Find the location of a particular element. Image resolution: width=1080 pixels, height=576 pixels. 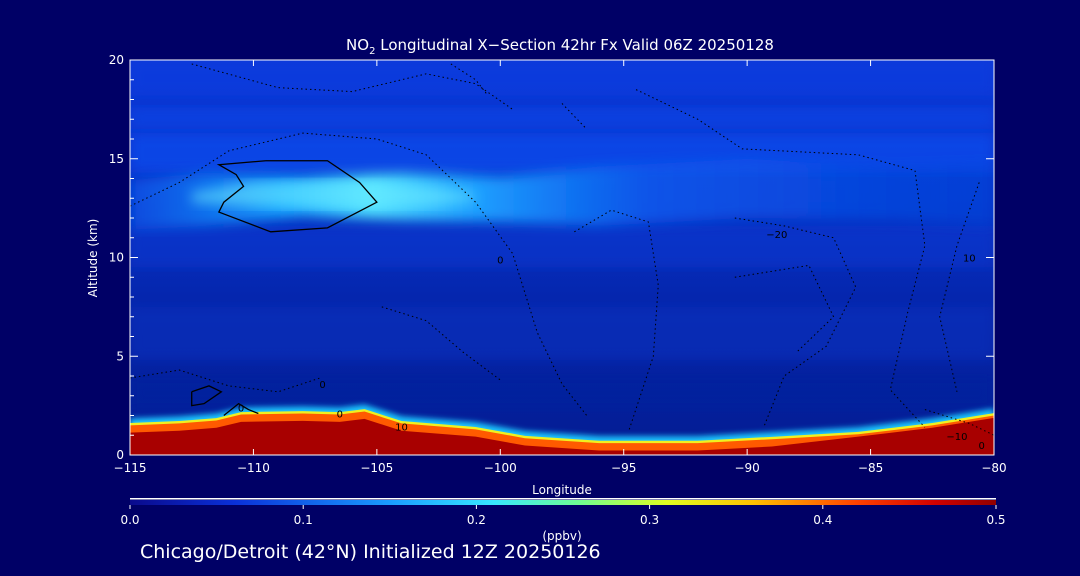

colorbar-tick-label: 0.1 is located at coordinates (303, 520).